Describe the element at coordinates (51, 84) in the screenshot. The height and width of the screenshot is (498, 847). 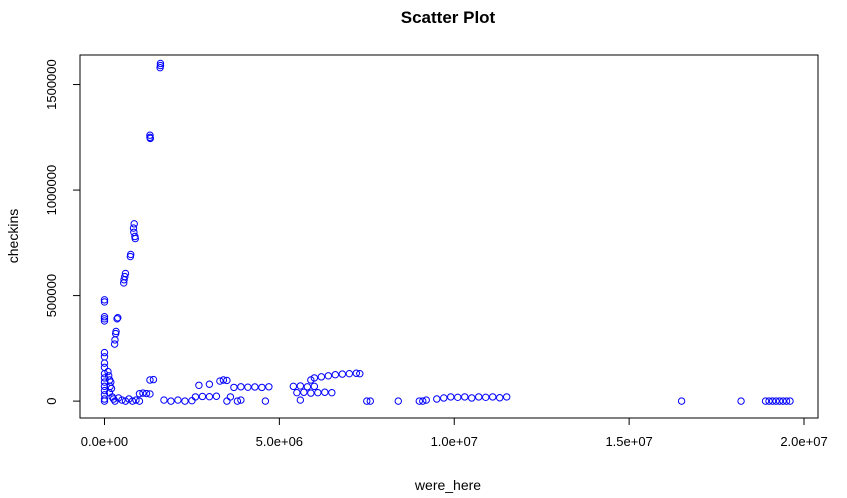
I see `y-tick-label: 1500000` at that location.